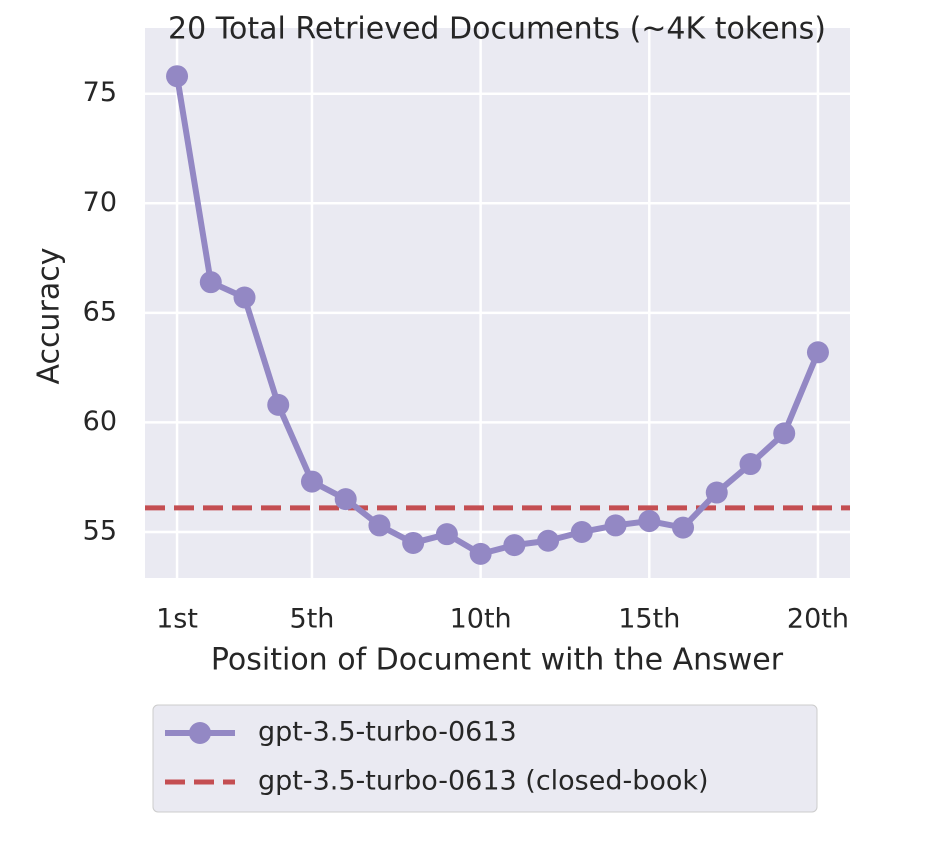 Image resolution: width=930 pixels, height=860 pixels. I want to click on legend-marker, so click(200, 733).